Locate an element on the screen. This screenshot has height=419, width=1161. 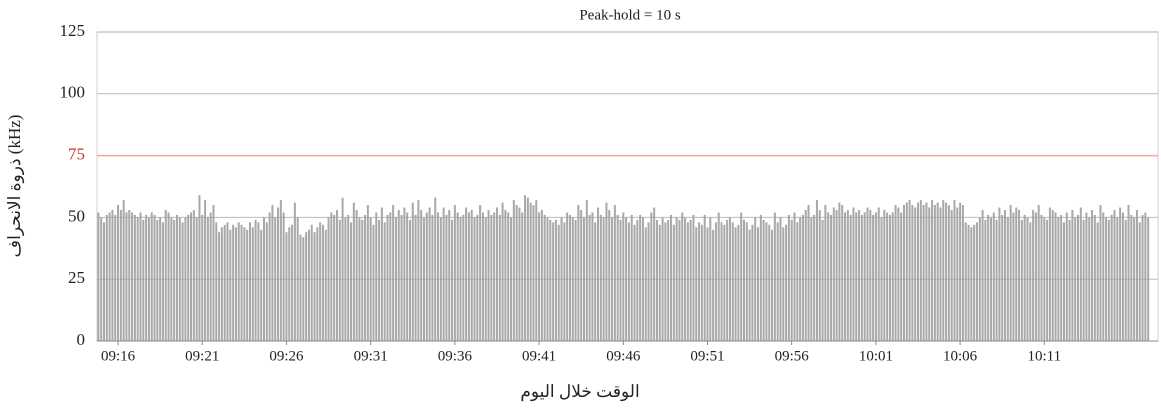
x-tick-label: 10:11 is located at coordinates (1045, 356).